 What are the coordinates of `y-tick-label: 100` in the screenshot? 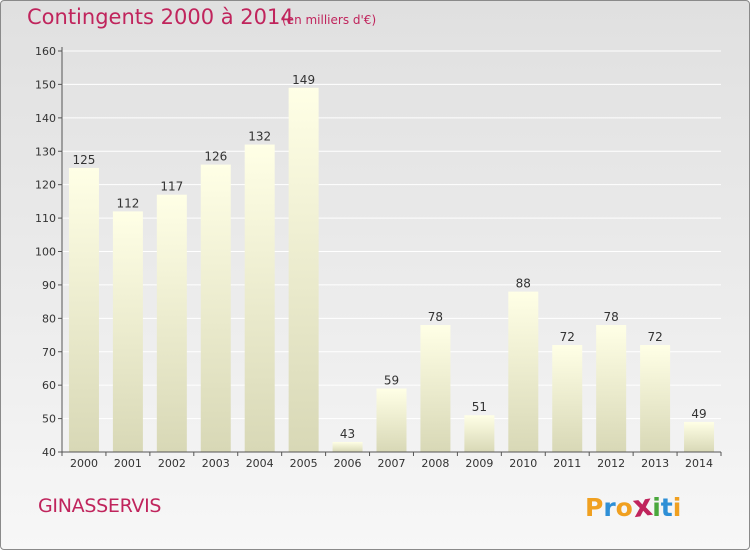 It's located at (45, 252).